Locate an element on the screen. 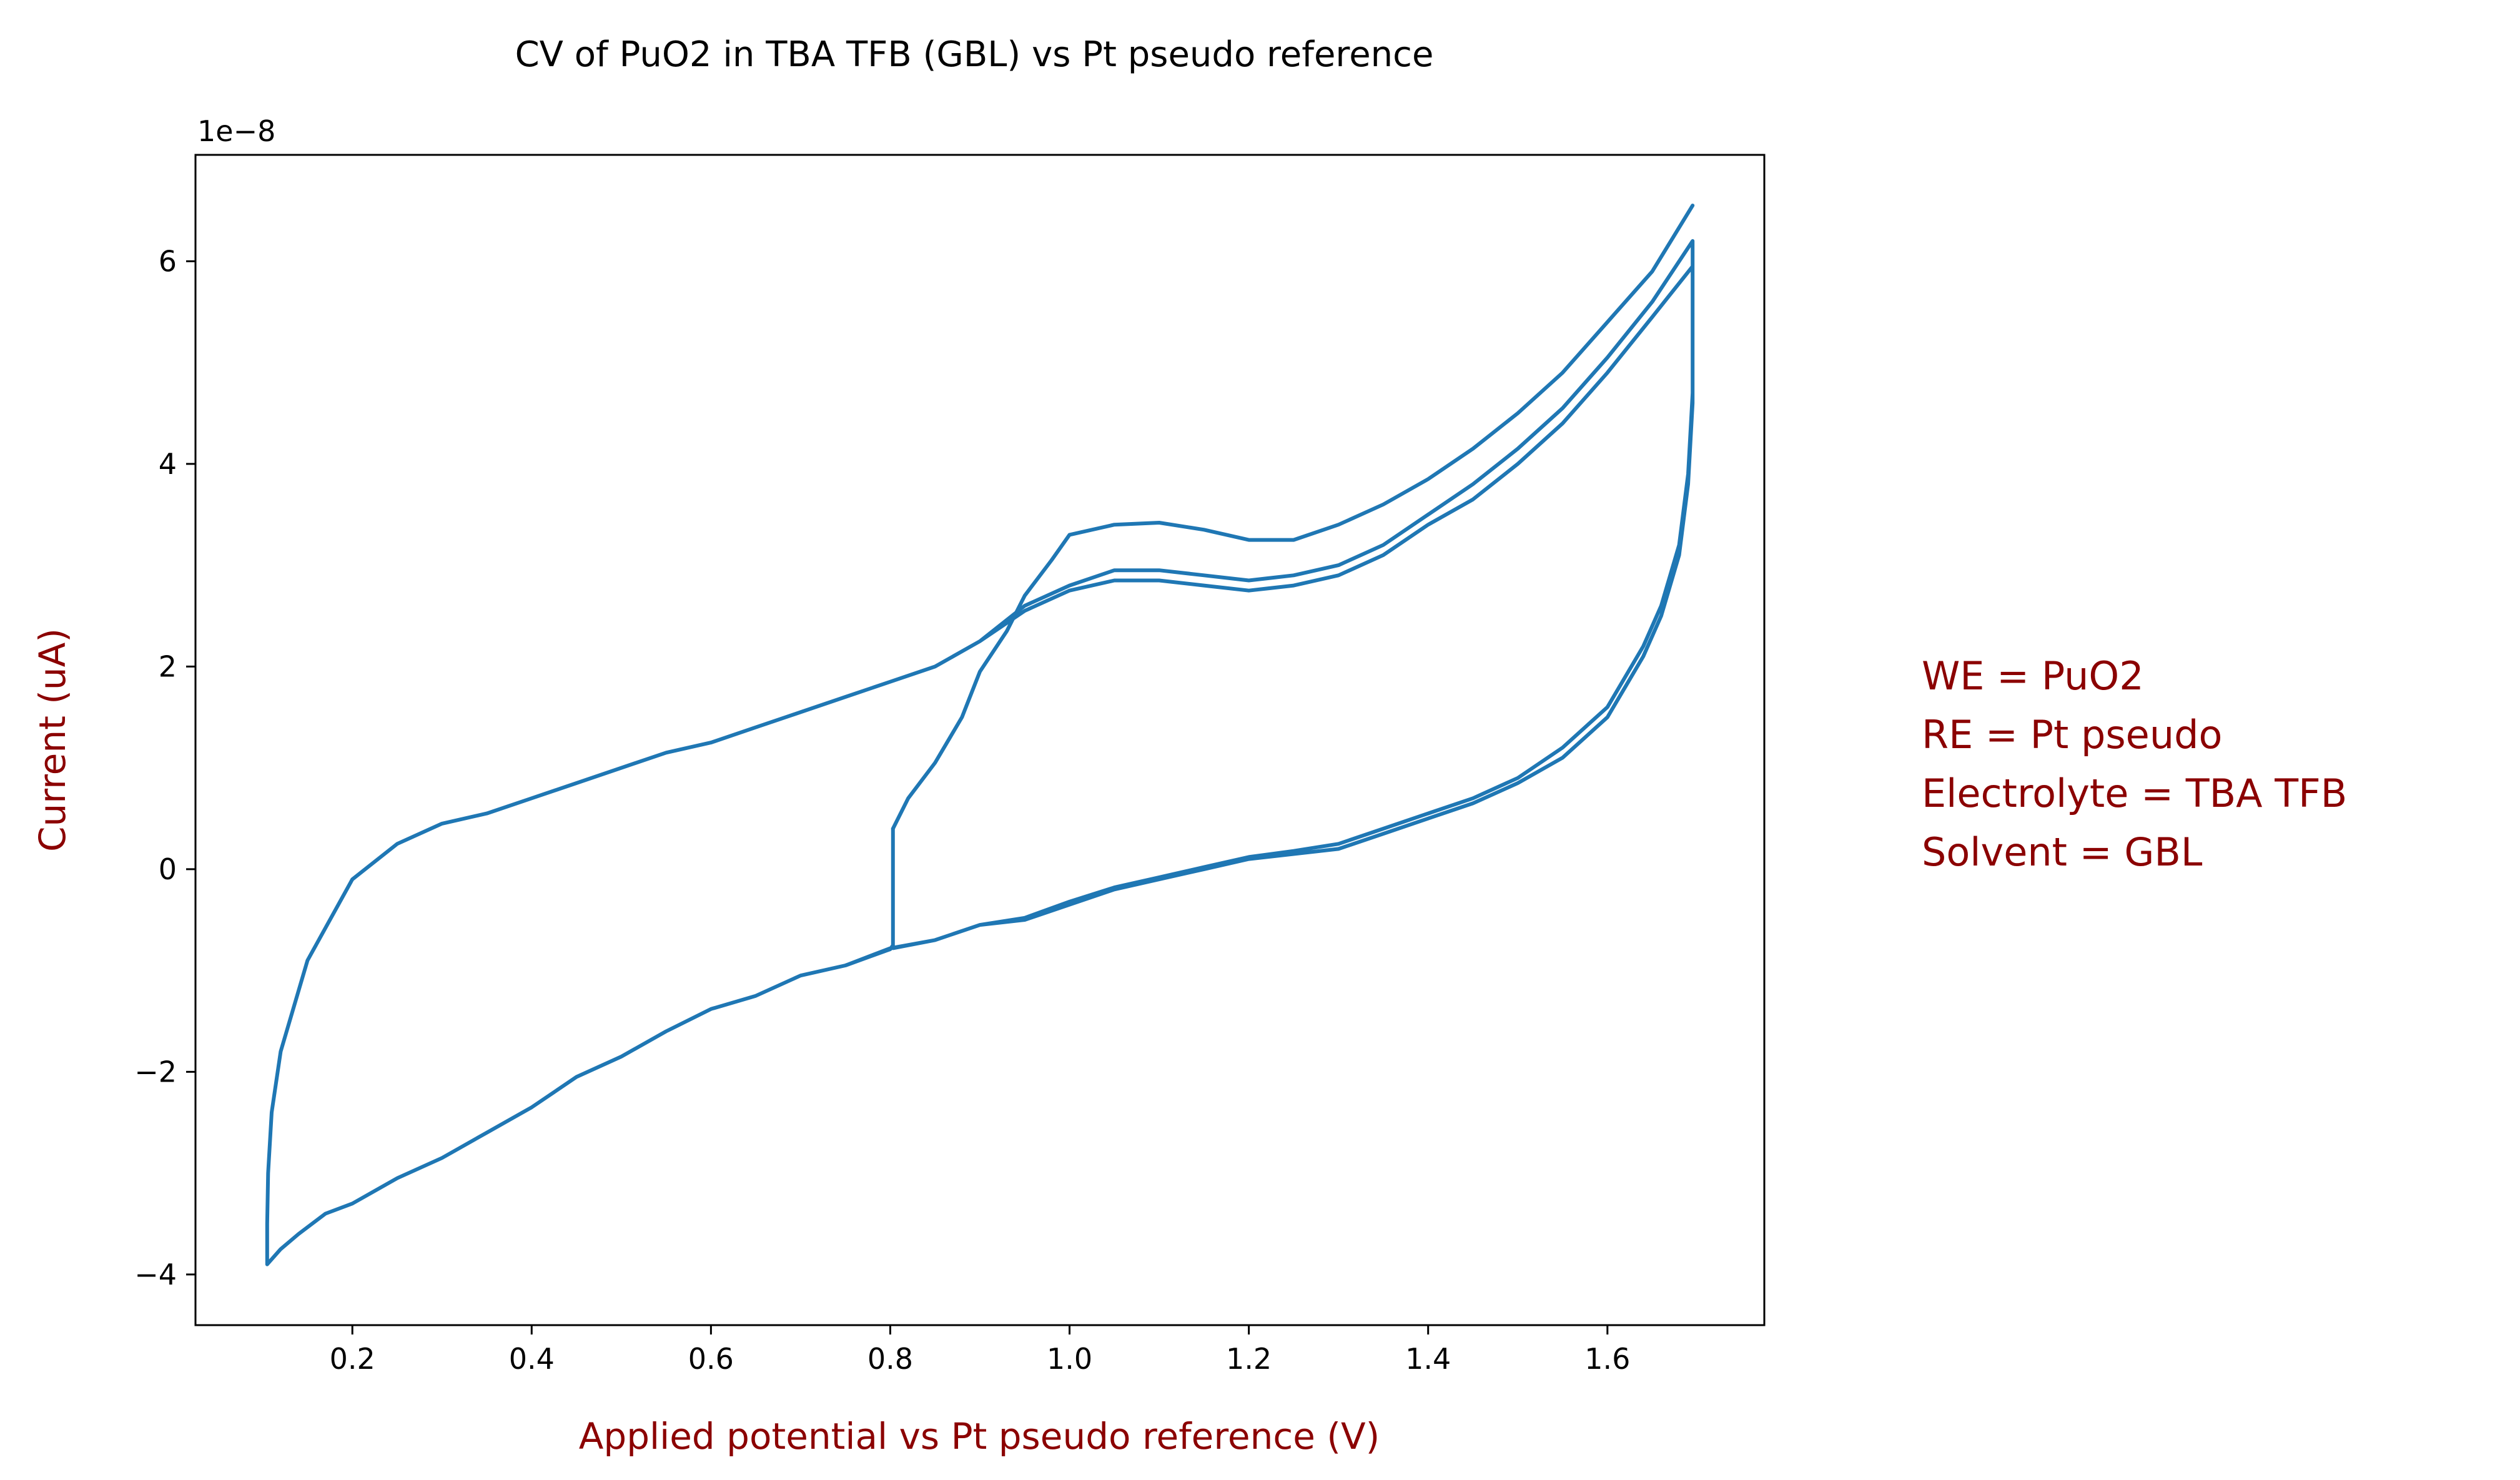 Image resolution: width=2520 pixels, height=1480 pixels. y-axis-ticks: −4 −2 0 2 4 6 is located at coordinates (165, 767).